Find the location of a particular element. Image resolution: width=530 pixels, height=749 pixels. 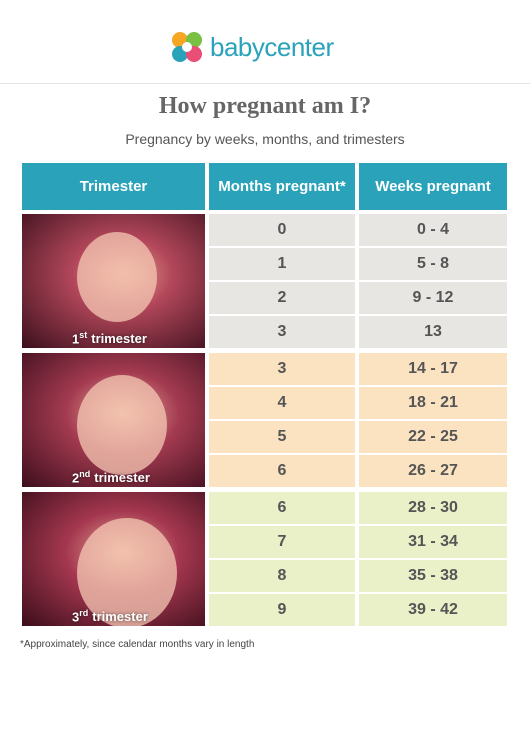

weeks-cell: 13 is located at coordinates (433, 332).